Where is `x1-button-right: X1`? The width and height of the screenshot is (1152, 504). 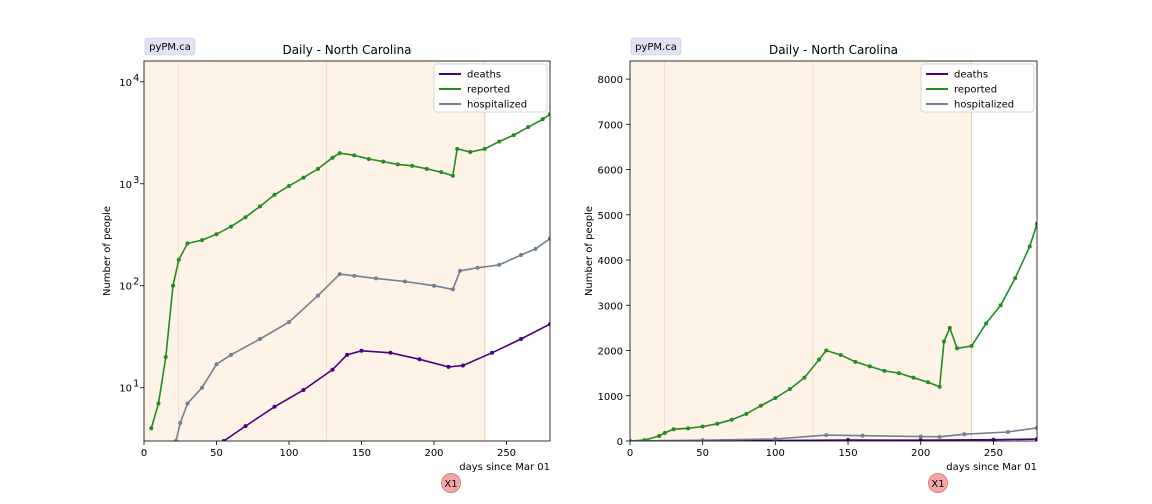 x1-button-right: X1 is located at coordinates (938, 483).